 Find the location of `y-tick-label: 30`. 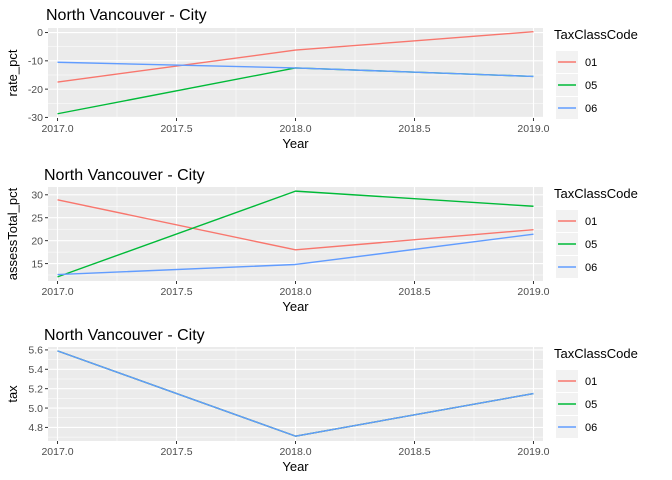

y-tick-label: 30 is located at coordinates (37, 195).